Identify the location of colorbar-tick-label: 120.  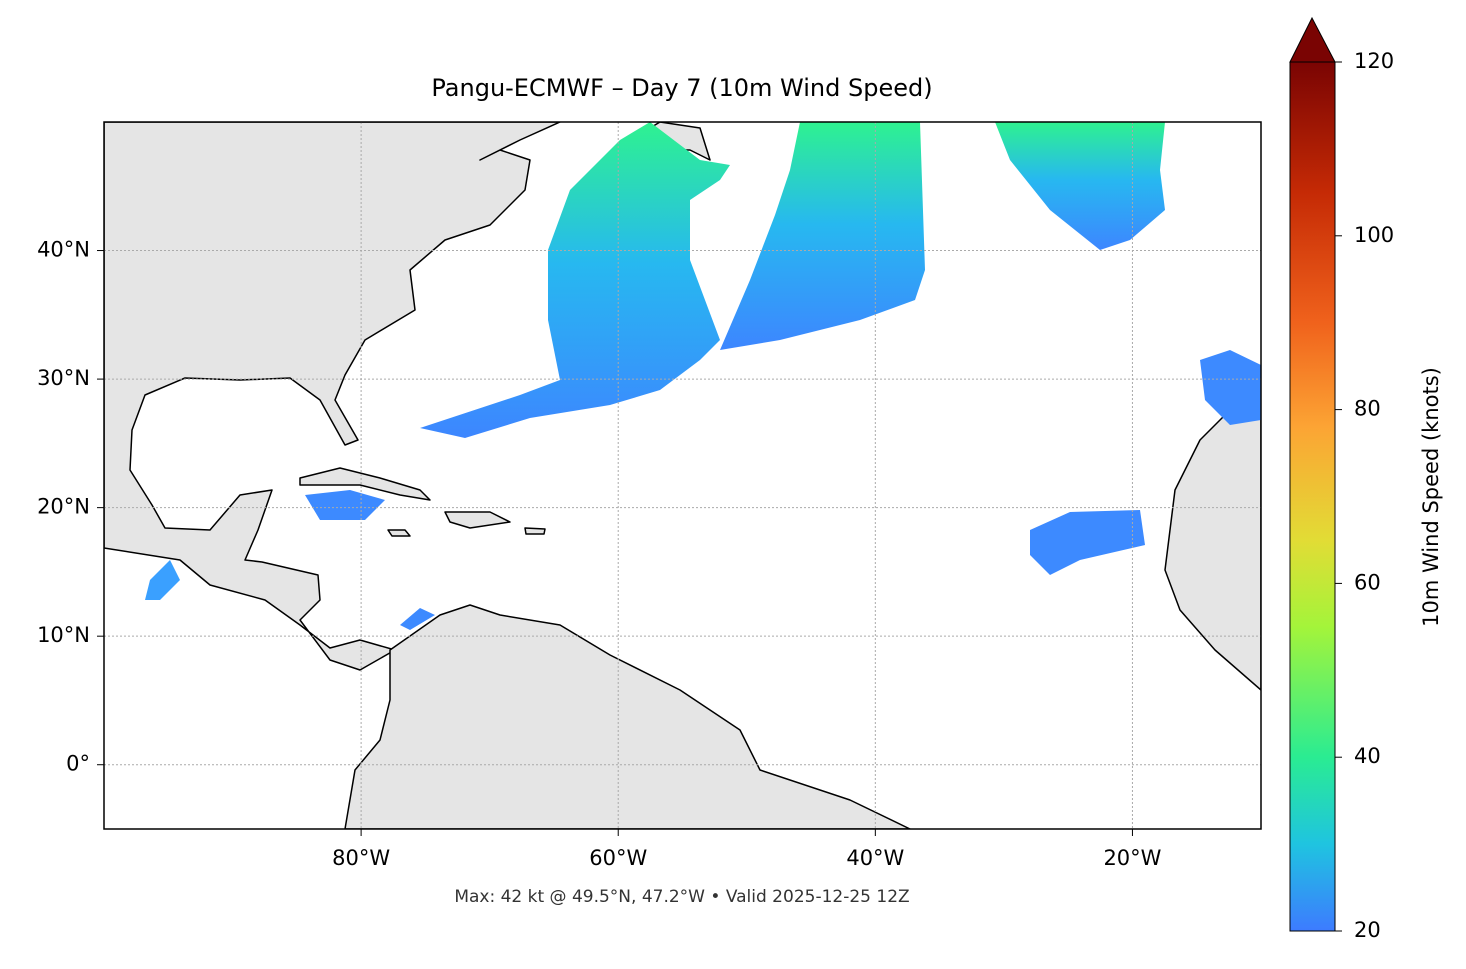
(1374, 61).